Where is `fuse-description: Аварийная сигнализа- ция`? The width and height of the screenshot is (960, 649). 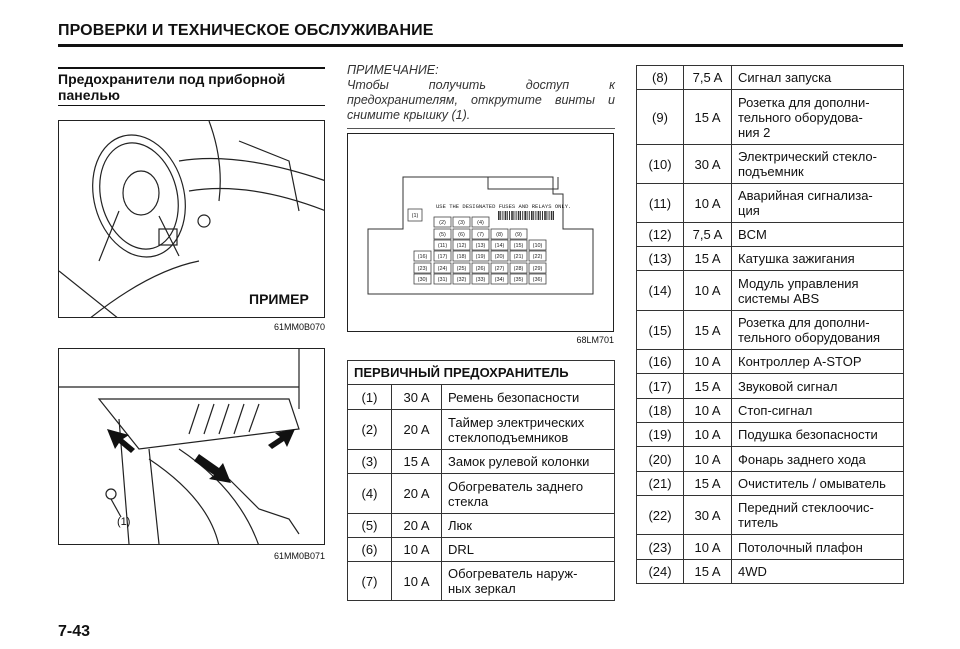
fuse-description: Аварийная сигнализа- ция is located at coordinates (817, 203).